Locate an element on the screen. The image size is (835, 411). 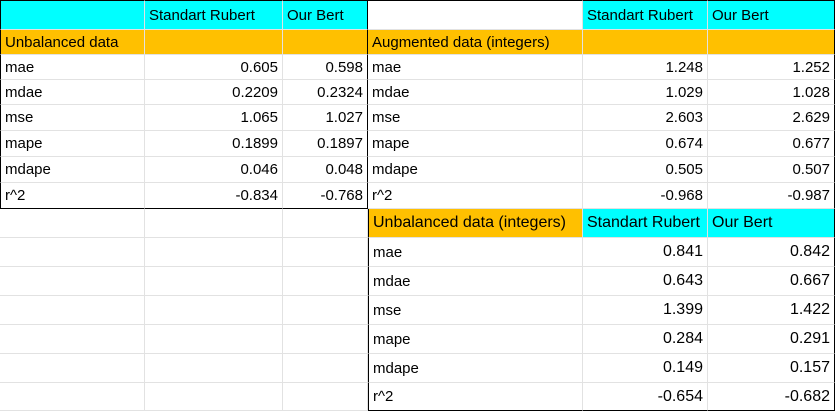
table2-header-cell: Standart Rubert is located at coordinates (645, 15).